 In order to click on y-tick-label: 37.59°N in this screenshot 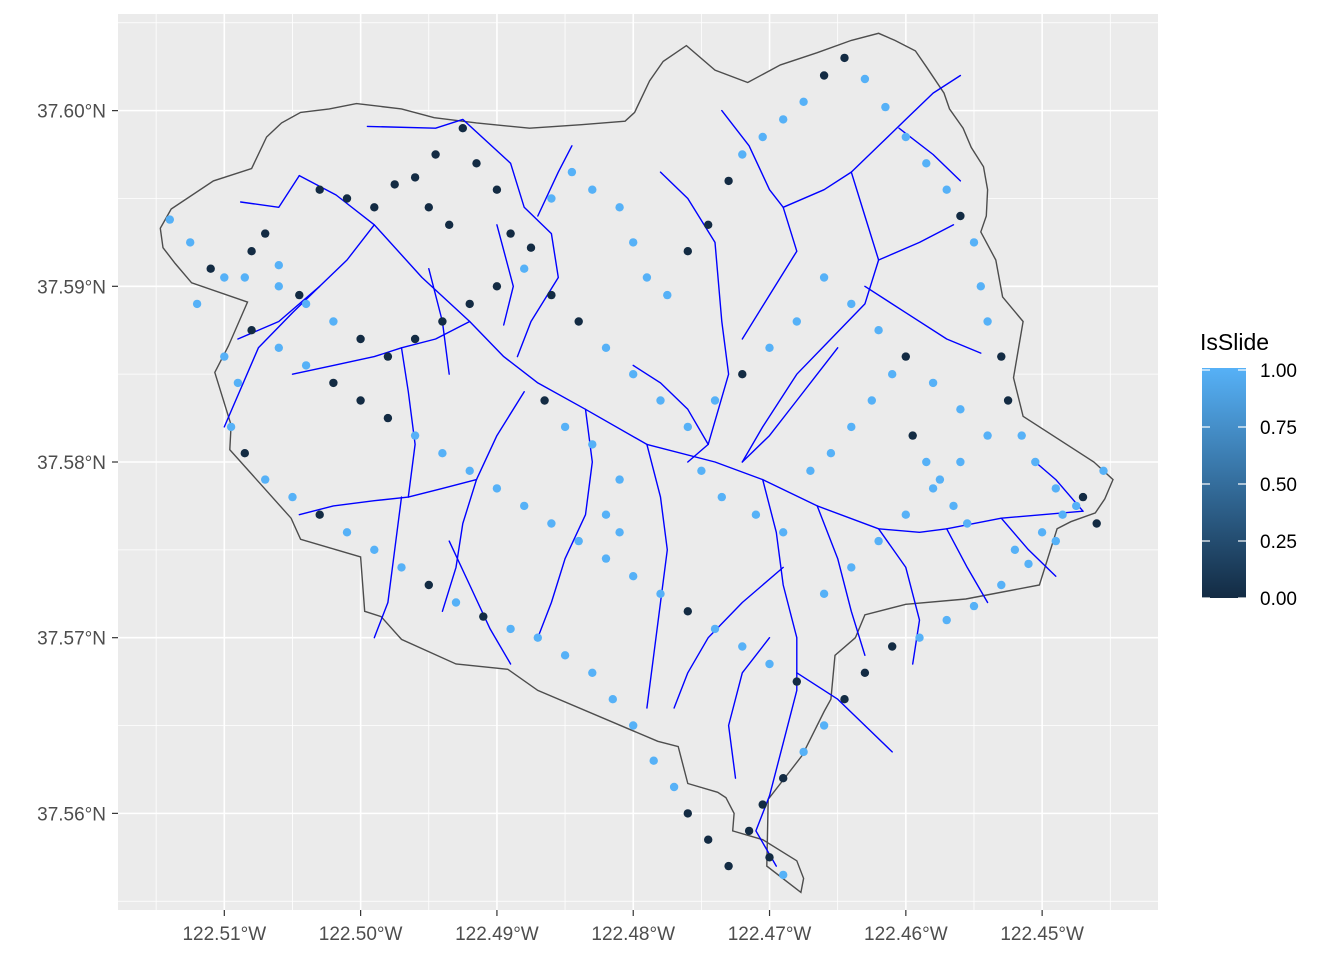, I will do `click(71, 287)`.